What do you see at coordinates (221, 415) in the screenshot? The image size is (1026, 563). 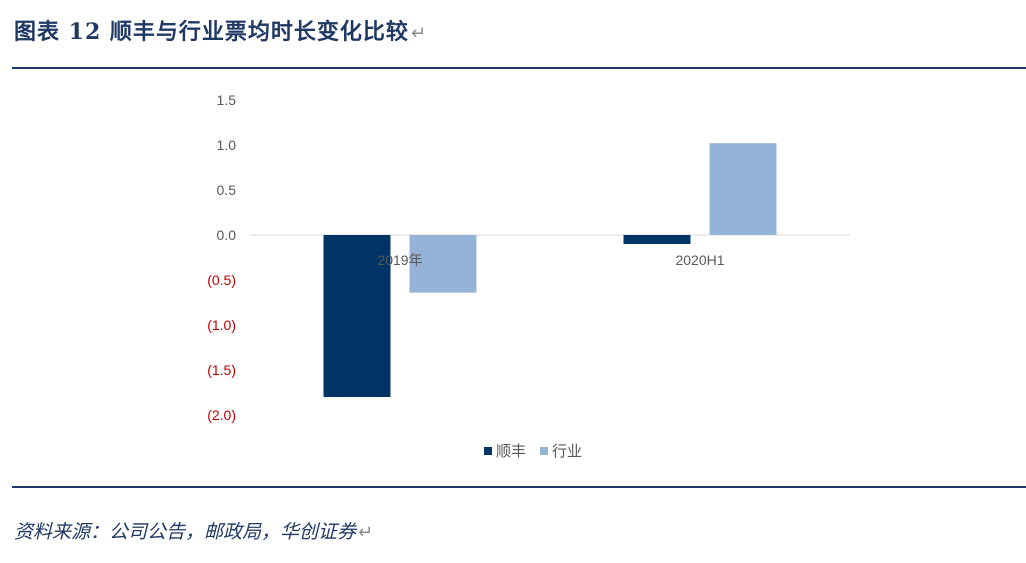 I see `y-tick-label: (2.0)` at bounding box center [221, 415].